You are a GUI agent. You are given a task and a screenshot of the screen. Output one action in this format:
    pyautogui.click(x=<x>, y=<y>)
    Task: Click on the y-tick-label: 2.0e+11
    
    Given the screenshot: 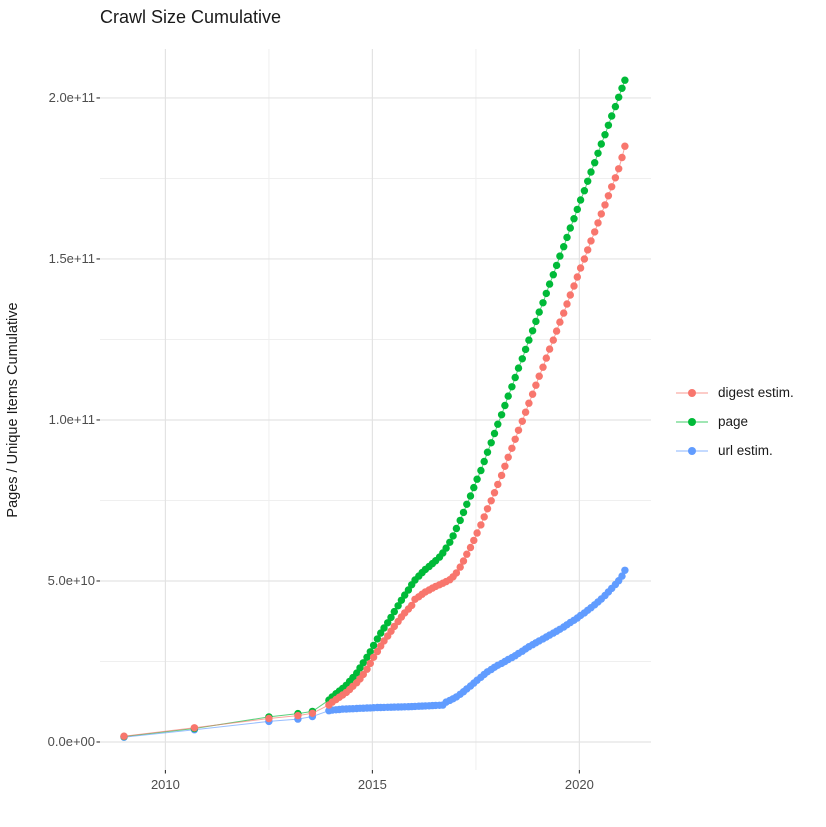 What is the action you would take?
    pyautogui.click(x=71, y=97)
    